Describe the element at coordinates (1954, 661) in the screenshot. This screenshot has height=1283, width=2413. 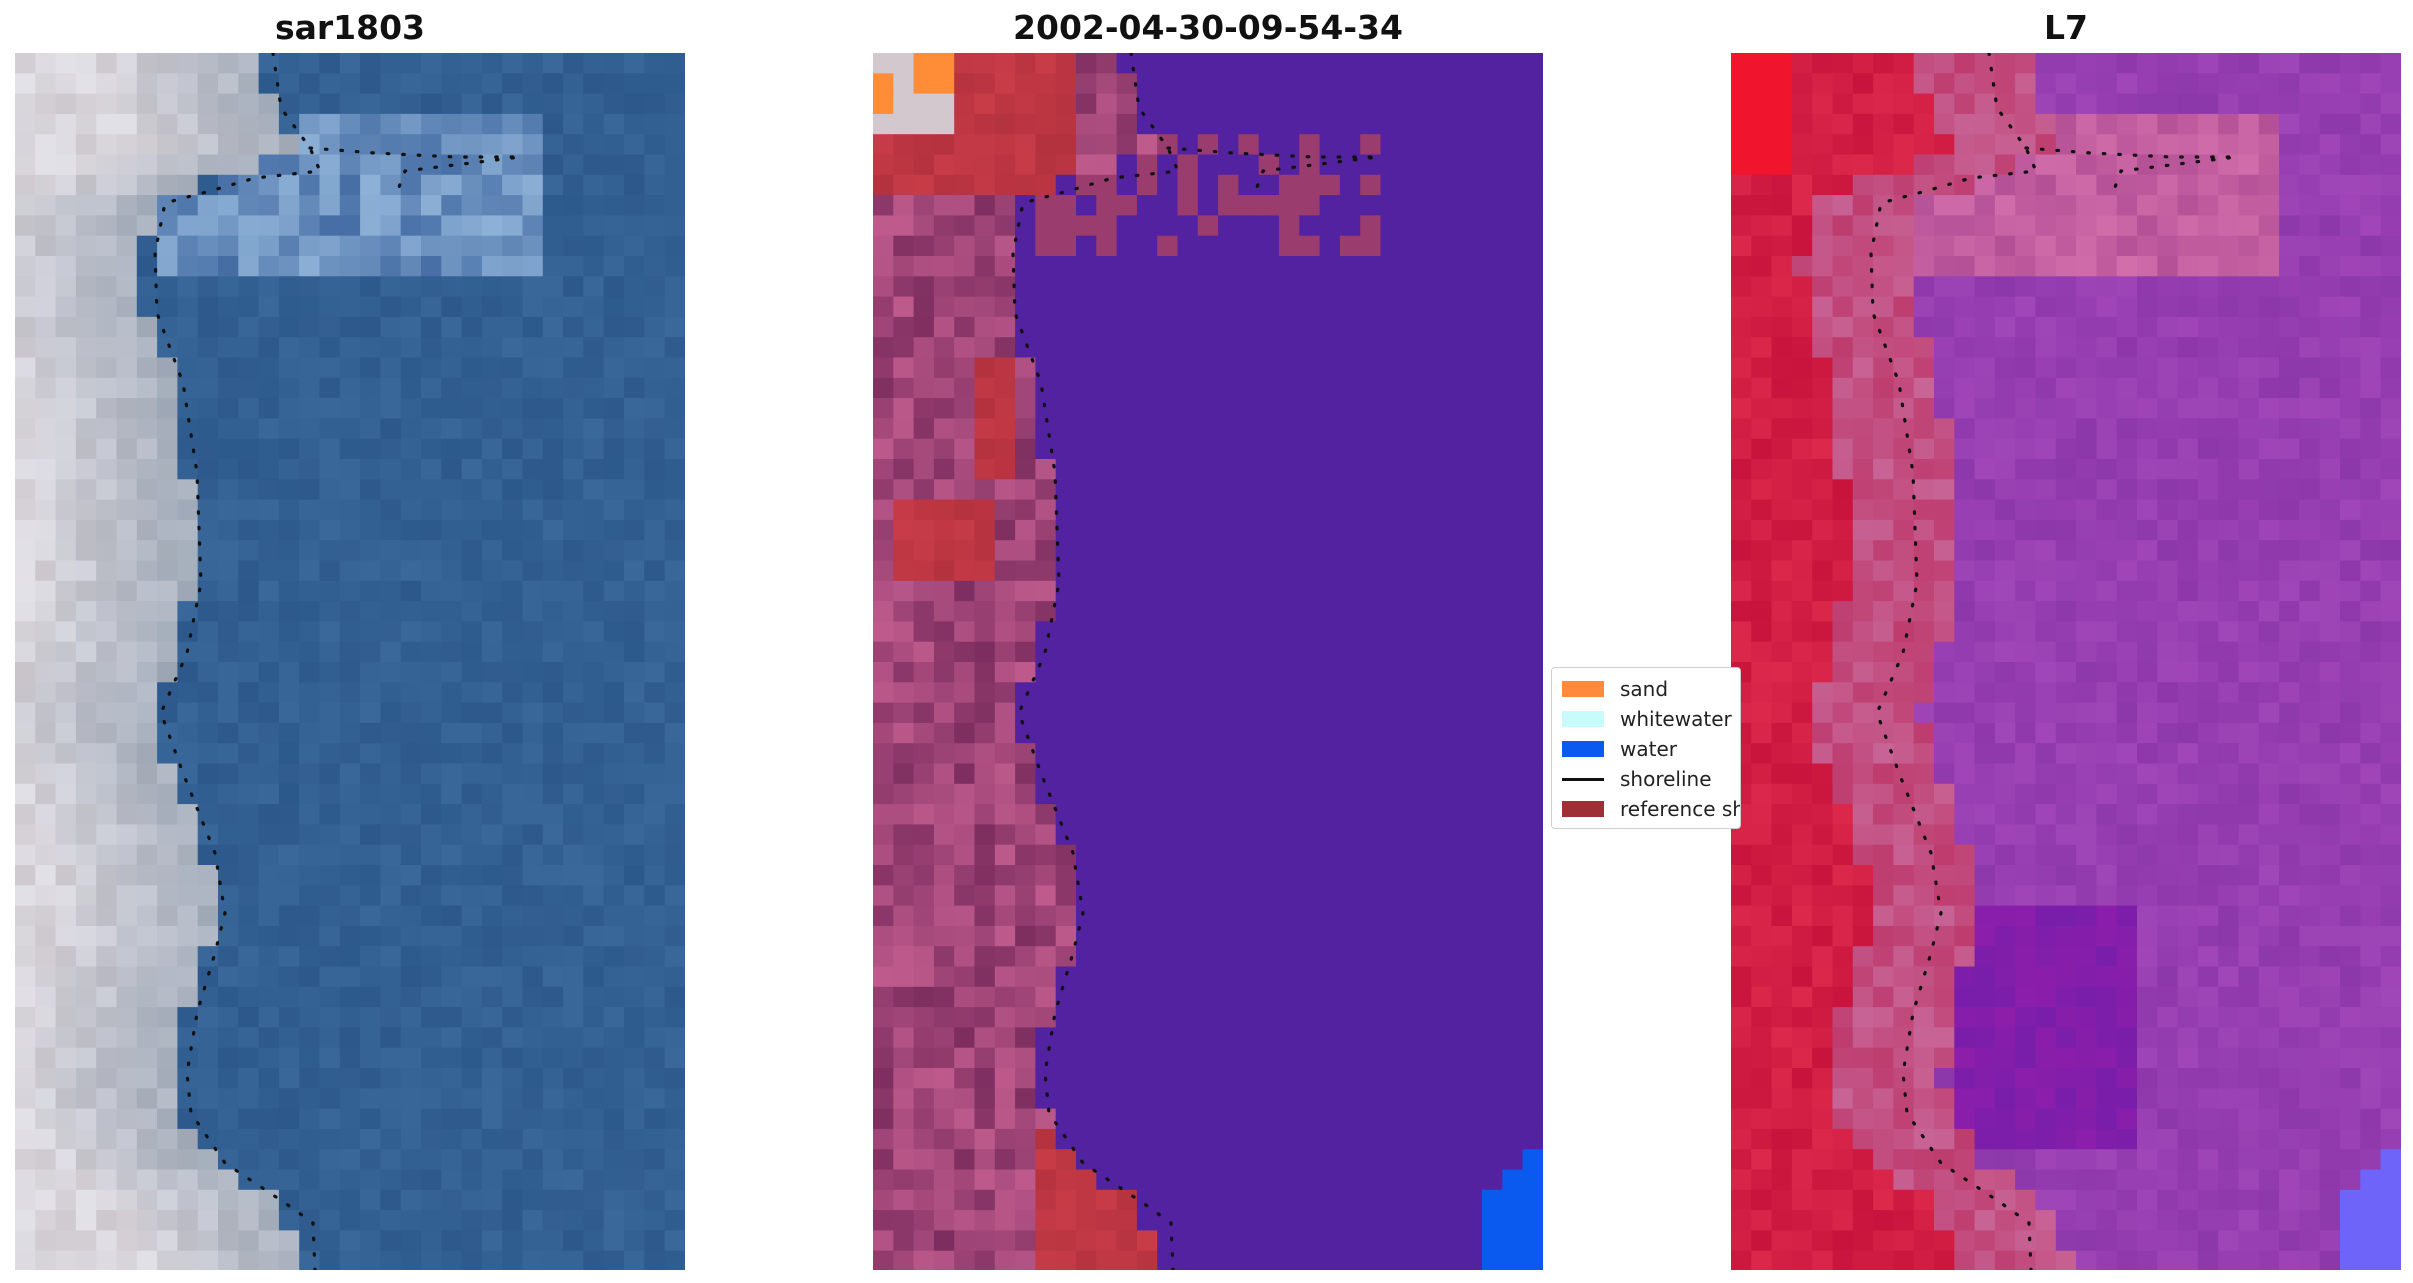
I see `shoreline-index` at that location.